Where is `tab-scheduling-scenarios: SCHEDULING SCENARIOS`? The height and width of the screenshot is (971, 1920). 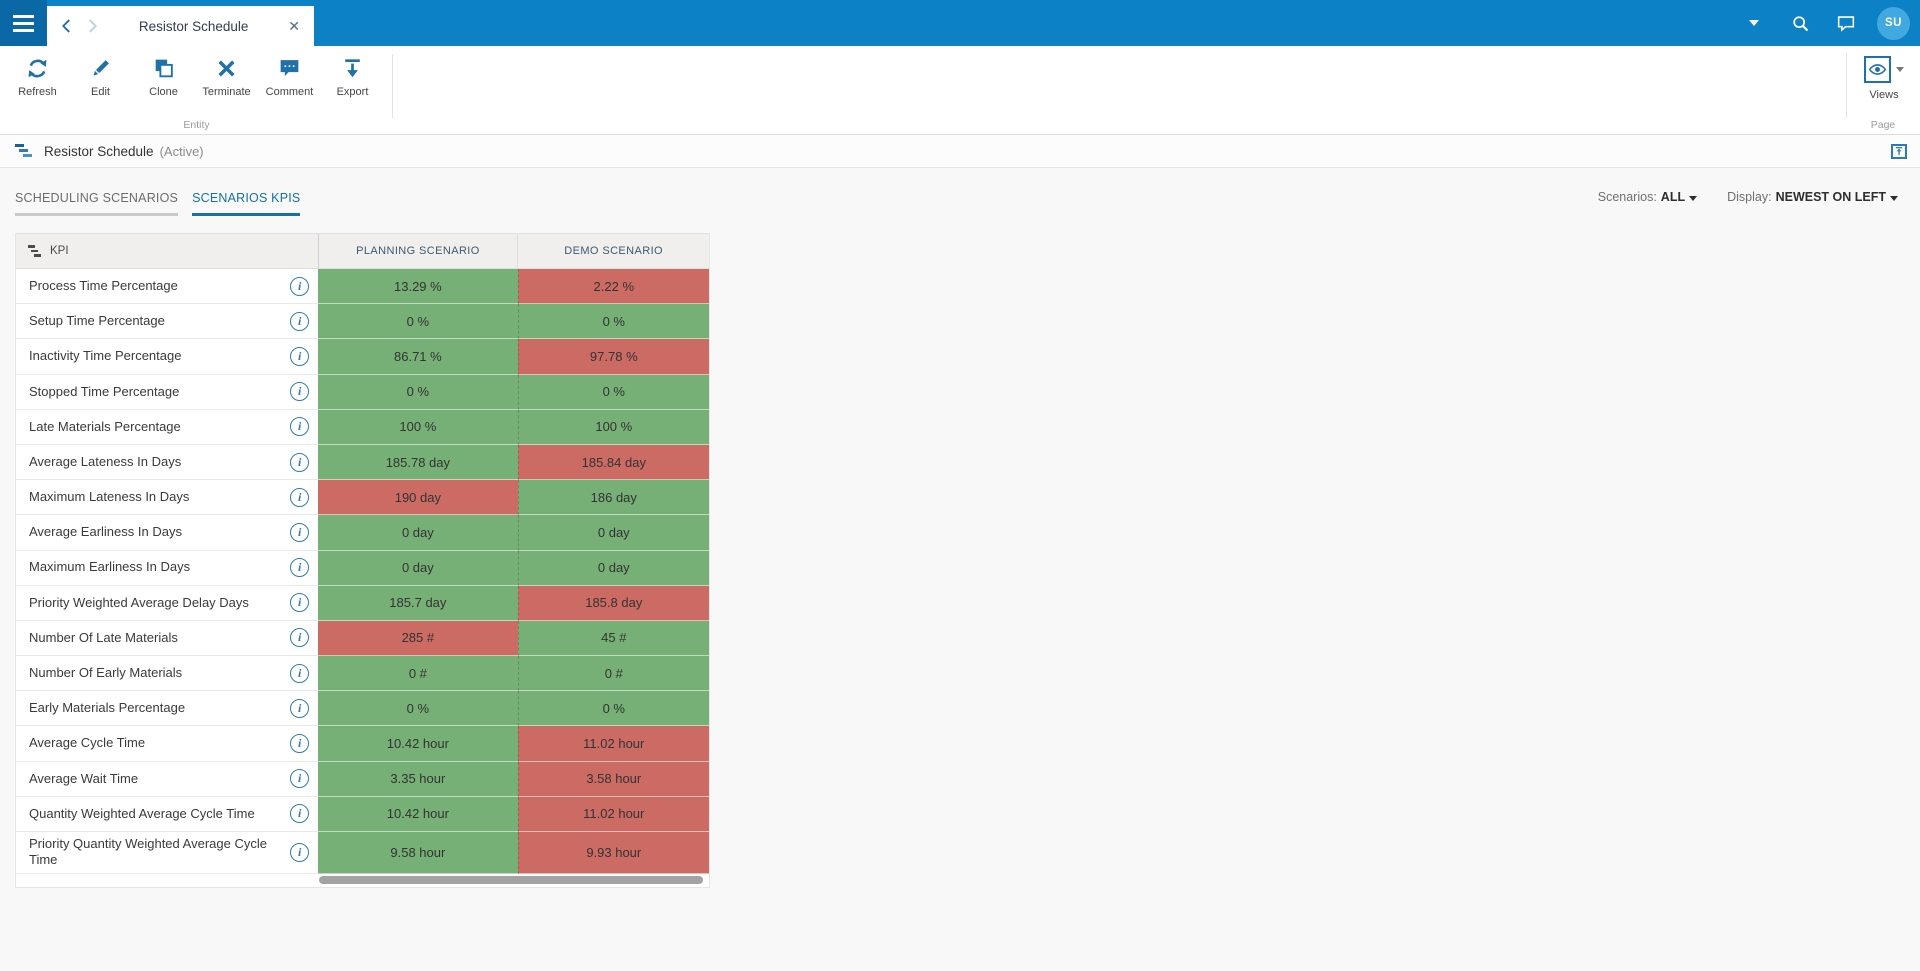
tab-scheduling-scenarios: SCHEDULING SCENARIOS is located at coordinates (97, 203).